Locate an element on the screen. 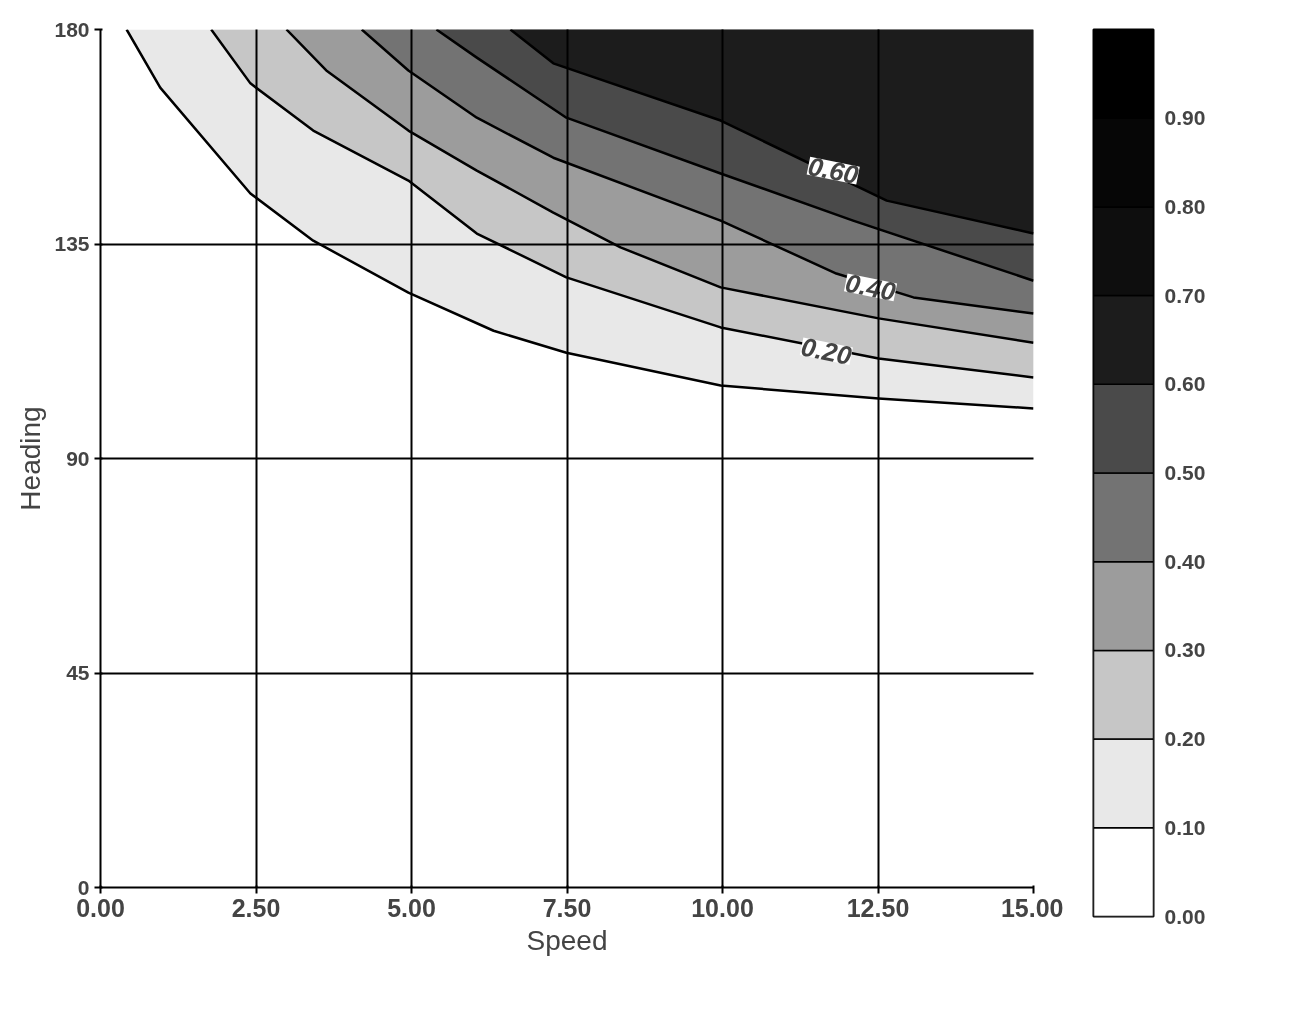  color-bar-label: 0.60 is located at coordinates (1185, 384).